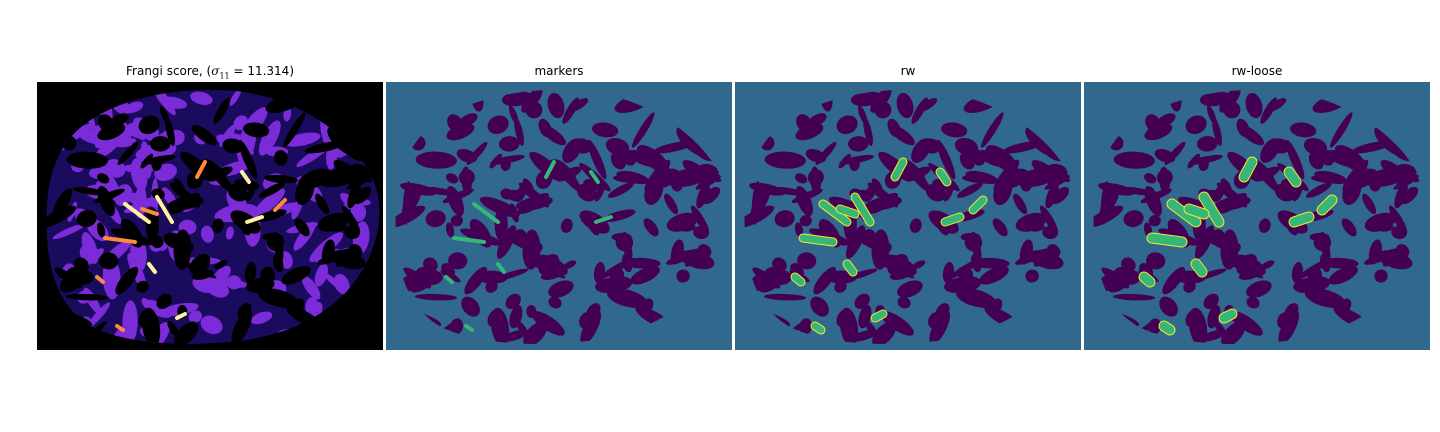  Describe the element at coordinates (261, 71) in the screenshot. I see `title-value: = 11.314)` at that location.